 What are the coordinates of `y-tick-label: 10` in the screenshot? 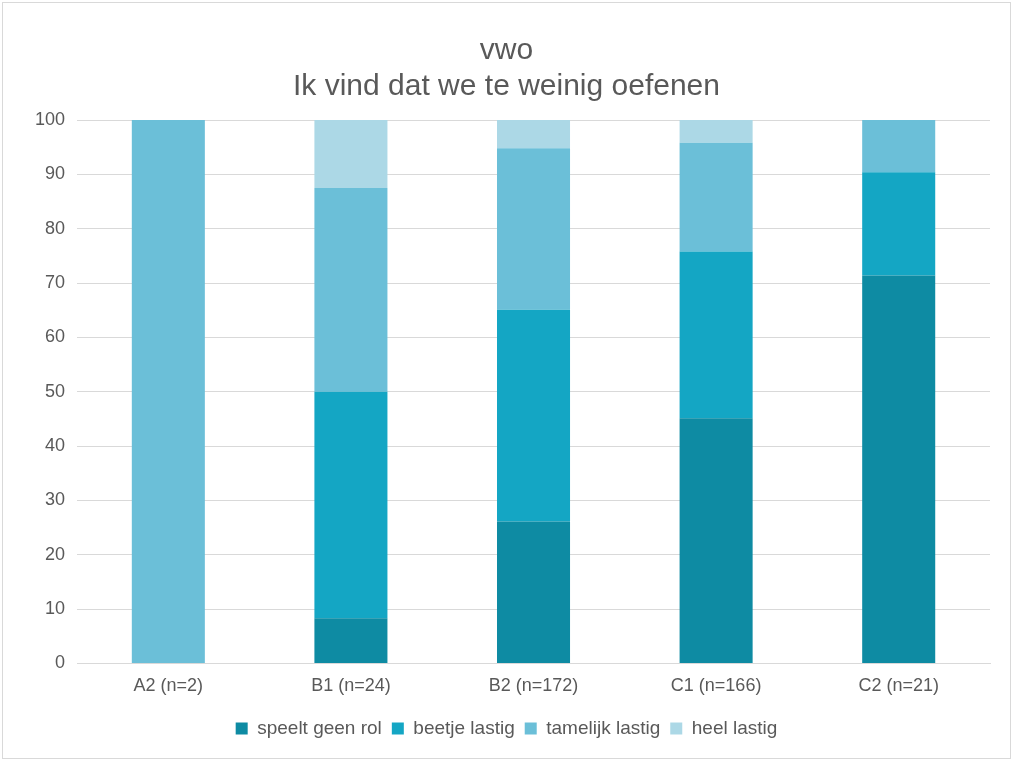 It's located at (55, 608).